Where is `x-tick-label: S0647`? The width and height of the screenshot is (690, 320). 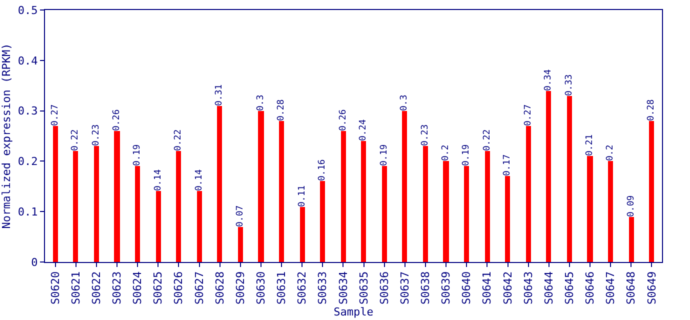
x-tick-label: S0647 is located at coordinates (611, 288).